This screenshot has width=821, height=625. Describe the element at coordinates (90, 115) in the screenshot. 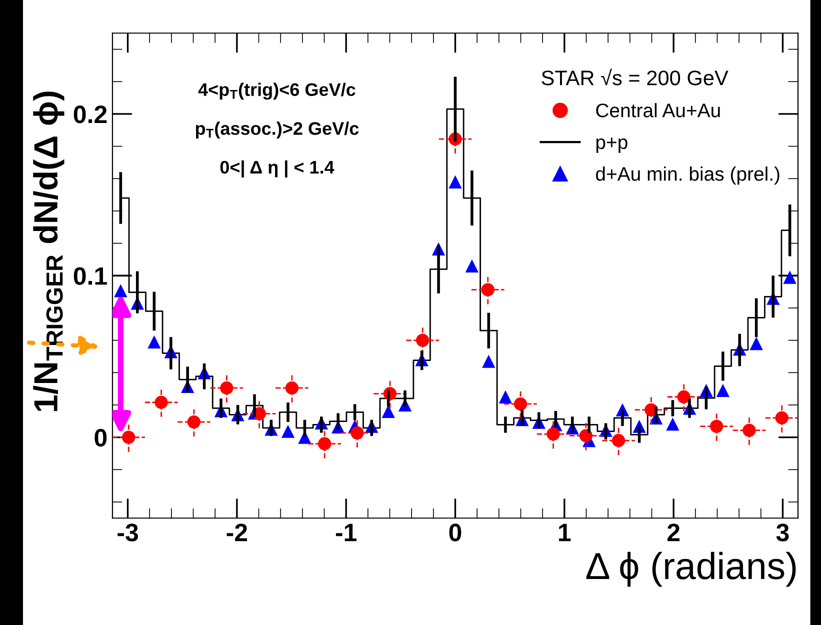

I see `y-tick-label: 0.2` at that location.